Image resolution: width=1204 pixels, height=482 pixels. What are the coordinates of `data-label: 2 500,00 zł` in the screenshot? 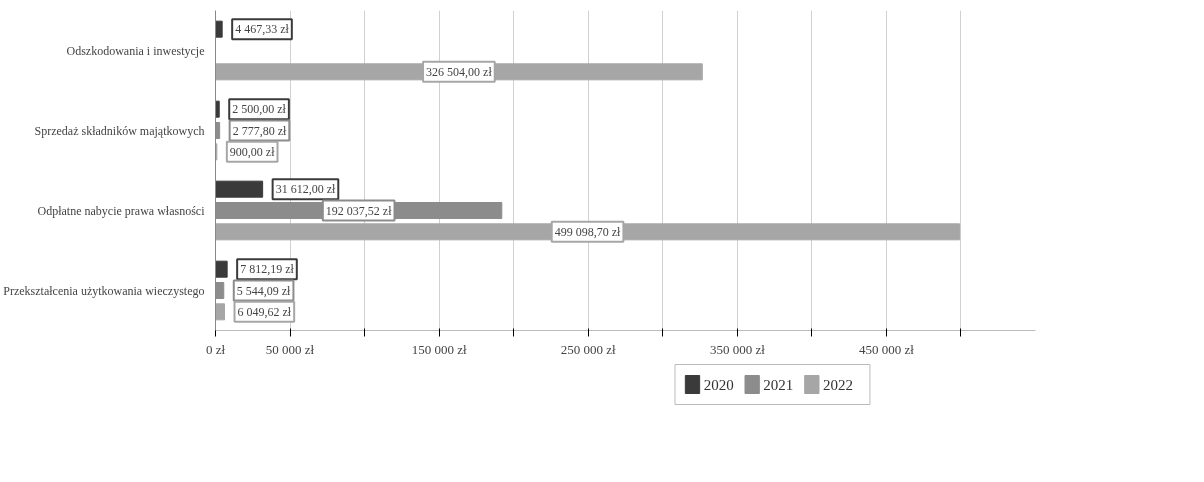 It's located at (259, 109).